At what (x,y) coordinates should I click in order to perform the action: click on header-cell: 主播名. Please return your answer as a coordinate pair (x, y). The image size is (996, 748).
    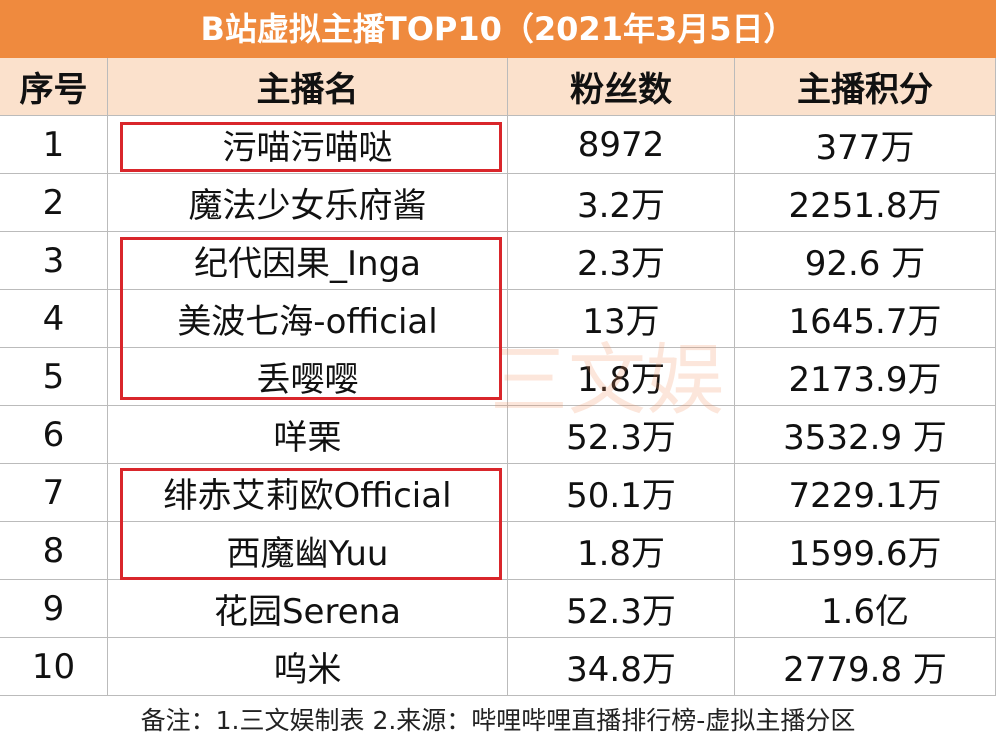
    Looking at the image, I should click on (308, 87).